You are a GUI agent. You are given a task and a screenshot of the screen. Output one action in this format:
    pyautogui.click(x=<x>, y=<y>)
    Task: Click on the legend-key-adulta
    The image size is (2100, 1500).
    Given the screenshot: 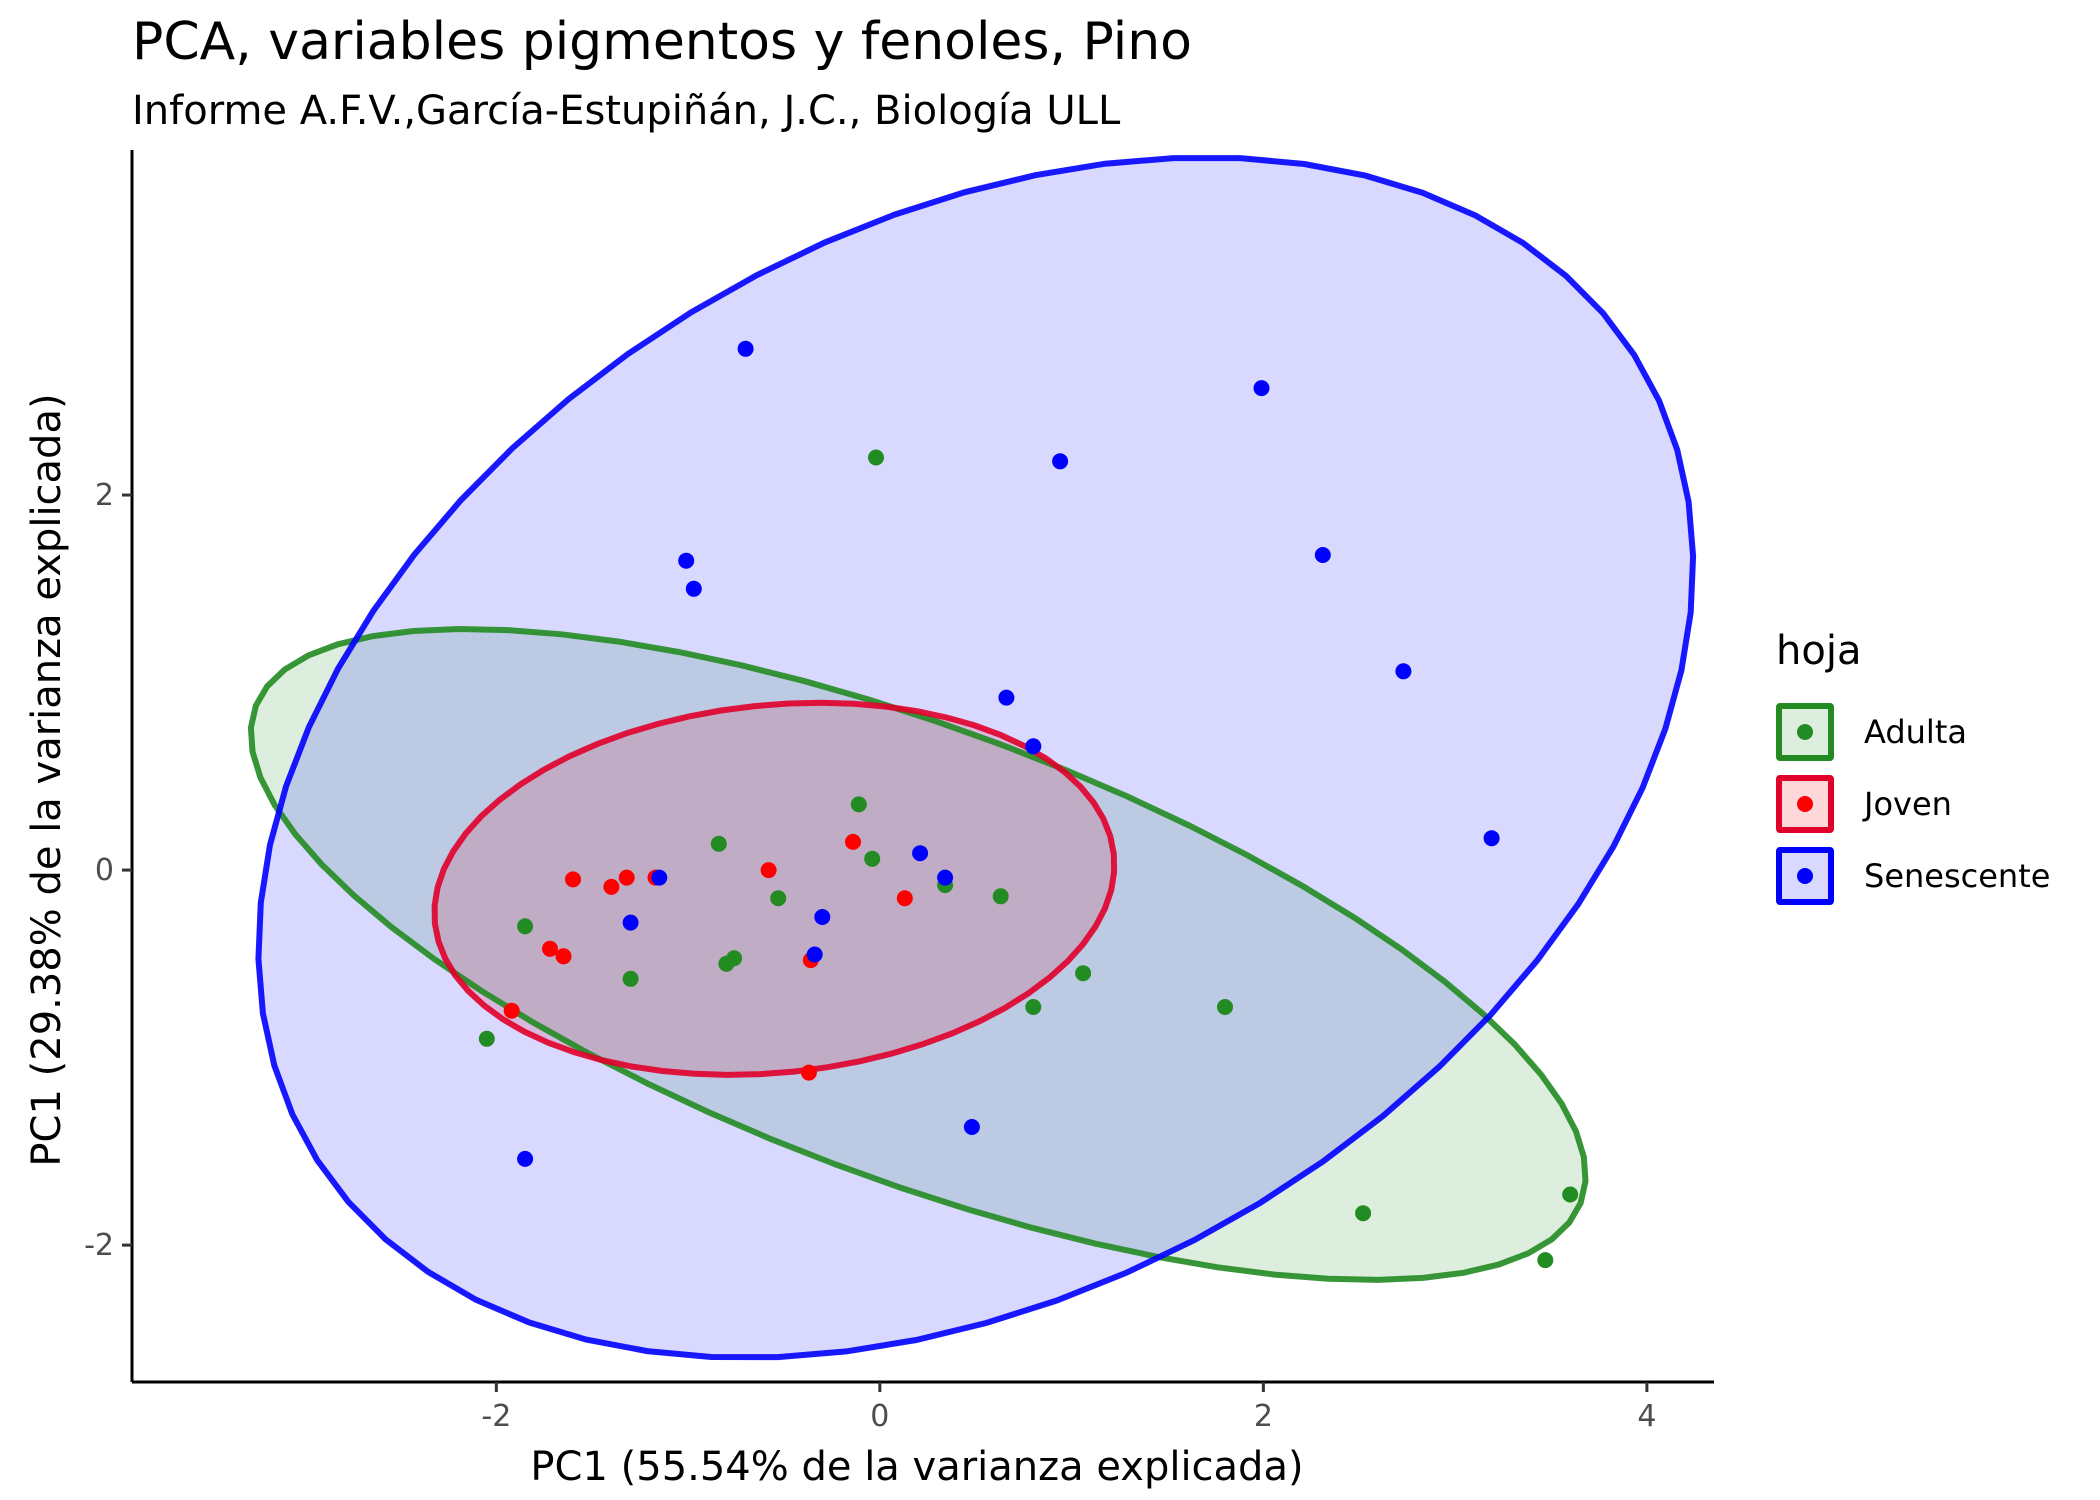 What is the action you would take?
    pyautogui.click(x=1805, y=732)
    